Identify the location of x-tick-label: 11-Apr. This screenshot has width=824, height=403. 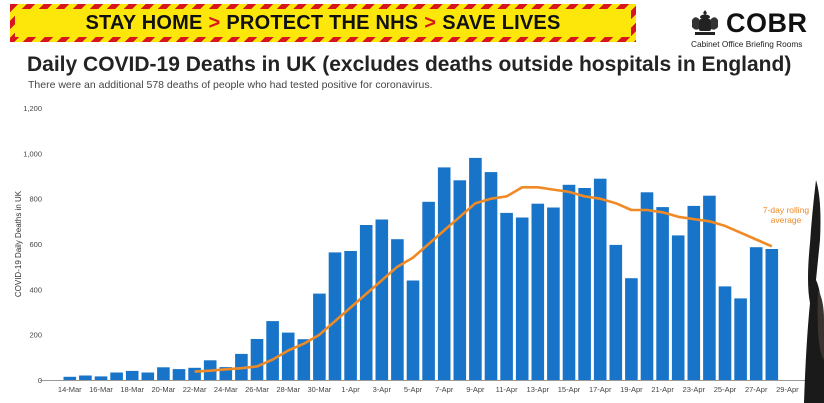
(507, 389).